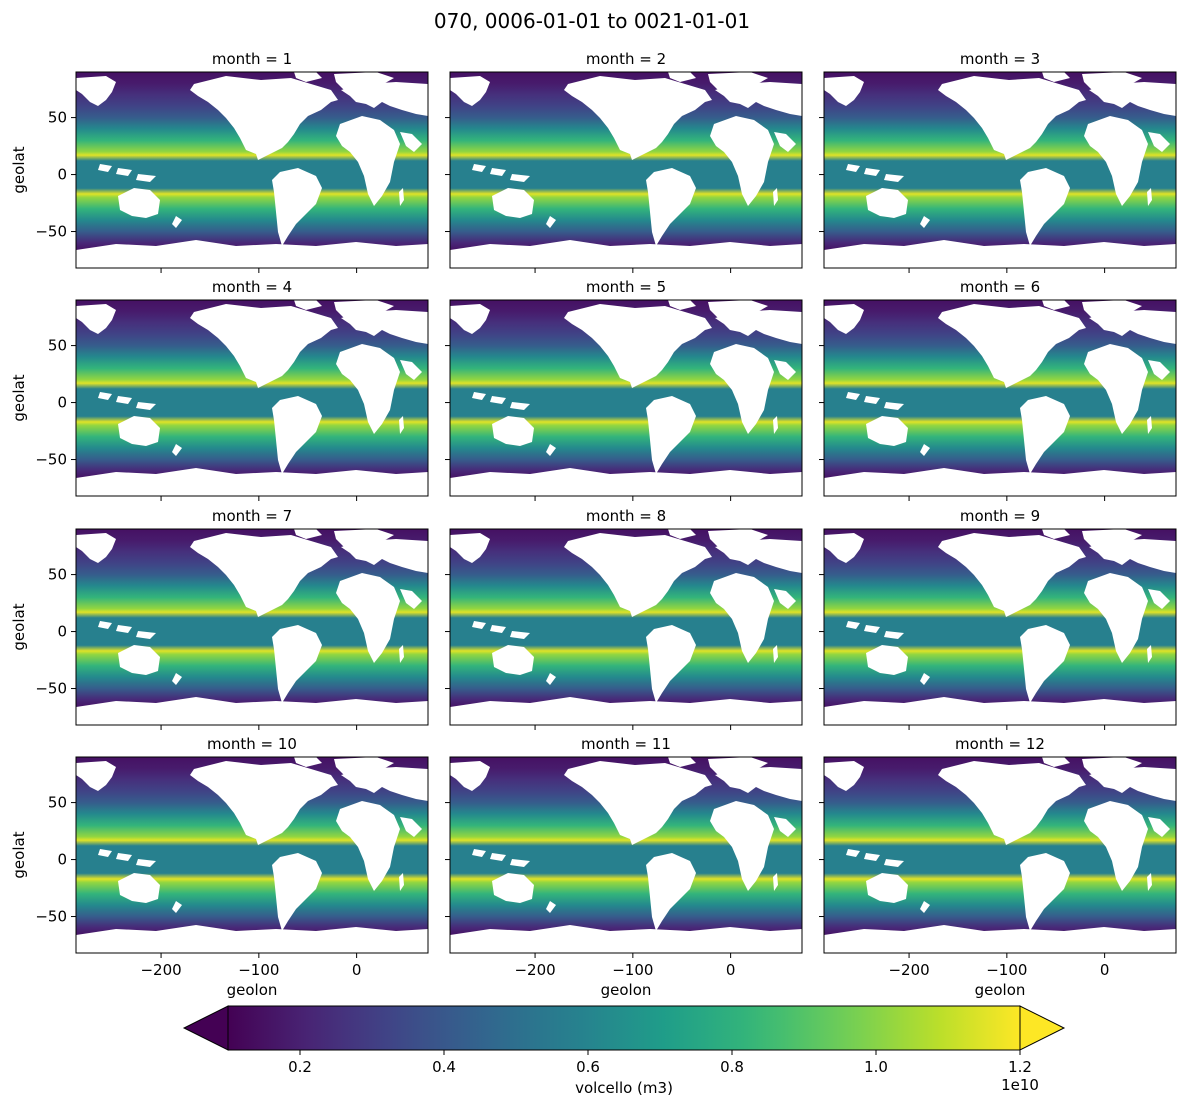 Image resolution: width=1184 pixels, height=1105 pixels. What do you see at coordinates (626, 744) in the screenshot?
I see `panel-title: month = 11` at bounding box center [626, 744].